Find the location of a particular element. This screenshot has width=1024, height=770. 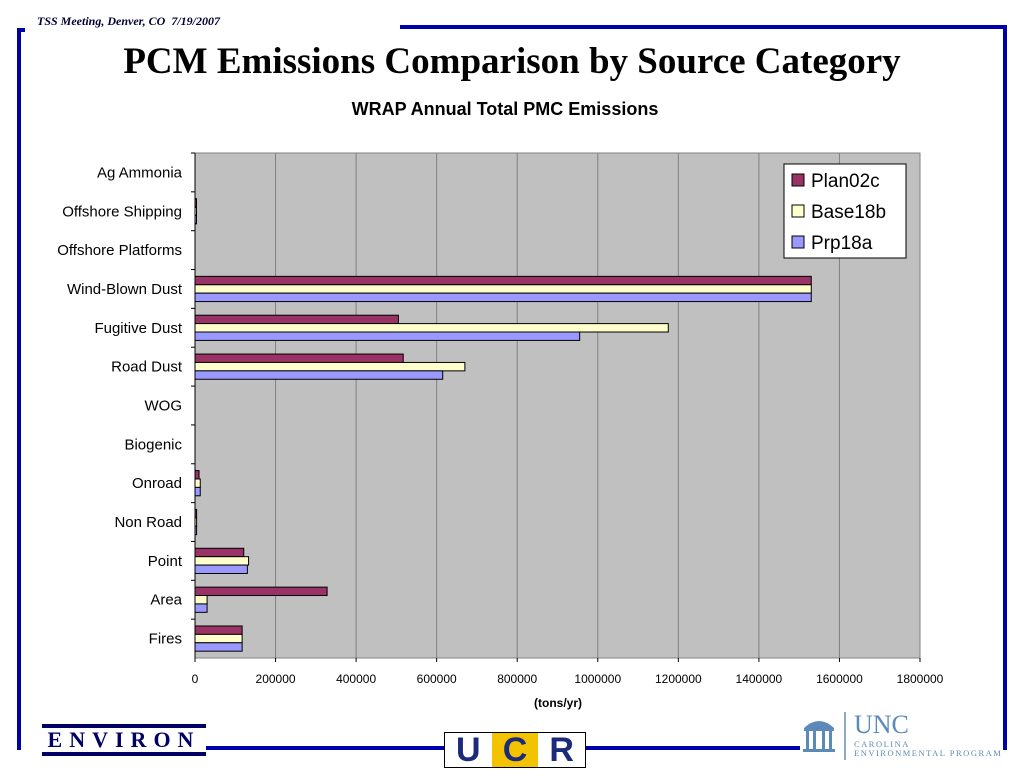

category-label: Point is located at coordinates (165, 561).